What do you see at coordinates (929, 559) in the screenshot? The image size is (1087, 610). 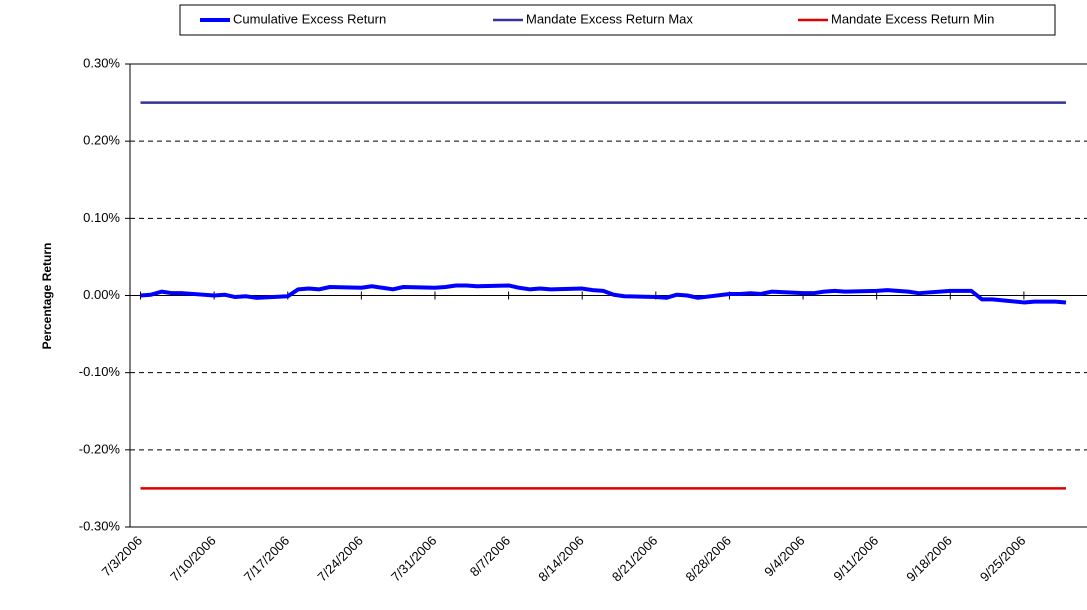 I see `x-tick-label: 9/18/2006` at bounding box center [929, 559].